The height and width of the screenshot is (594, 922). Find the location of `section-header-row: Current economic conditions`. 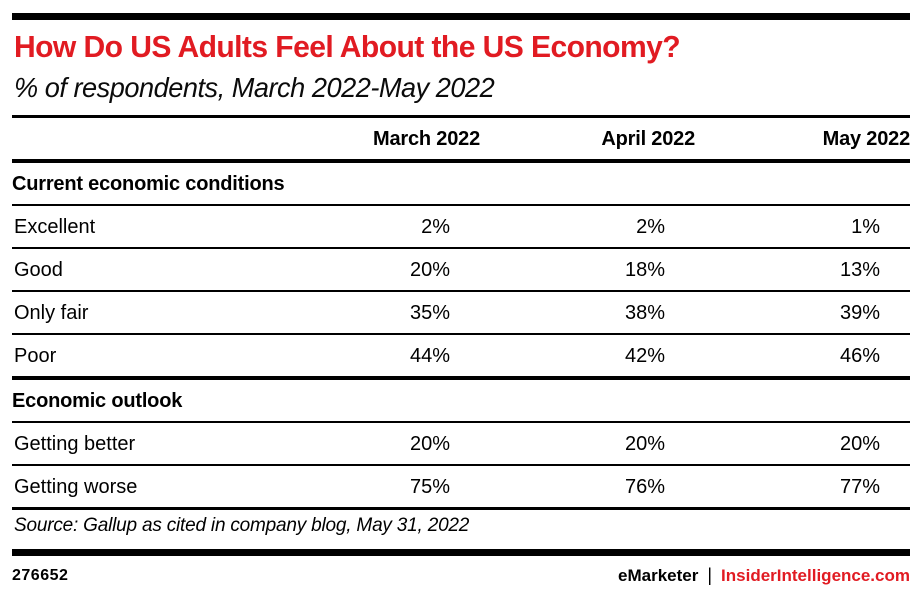

section-header-row: Current economic conditions is located at coordinates (461, 183).